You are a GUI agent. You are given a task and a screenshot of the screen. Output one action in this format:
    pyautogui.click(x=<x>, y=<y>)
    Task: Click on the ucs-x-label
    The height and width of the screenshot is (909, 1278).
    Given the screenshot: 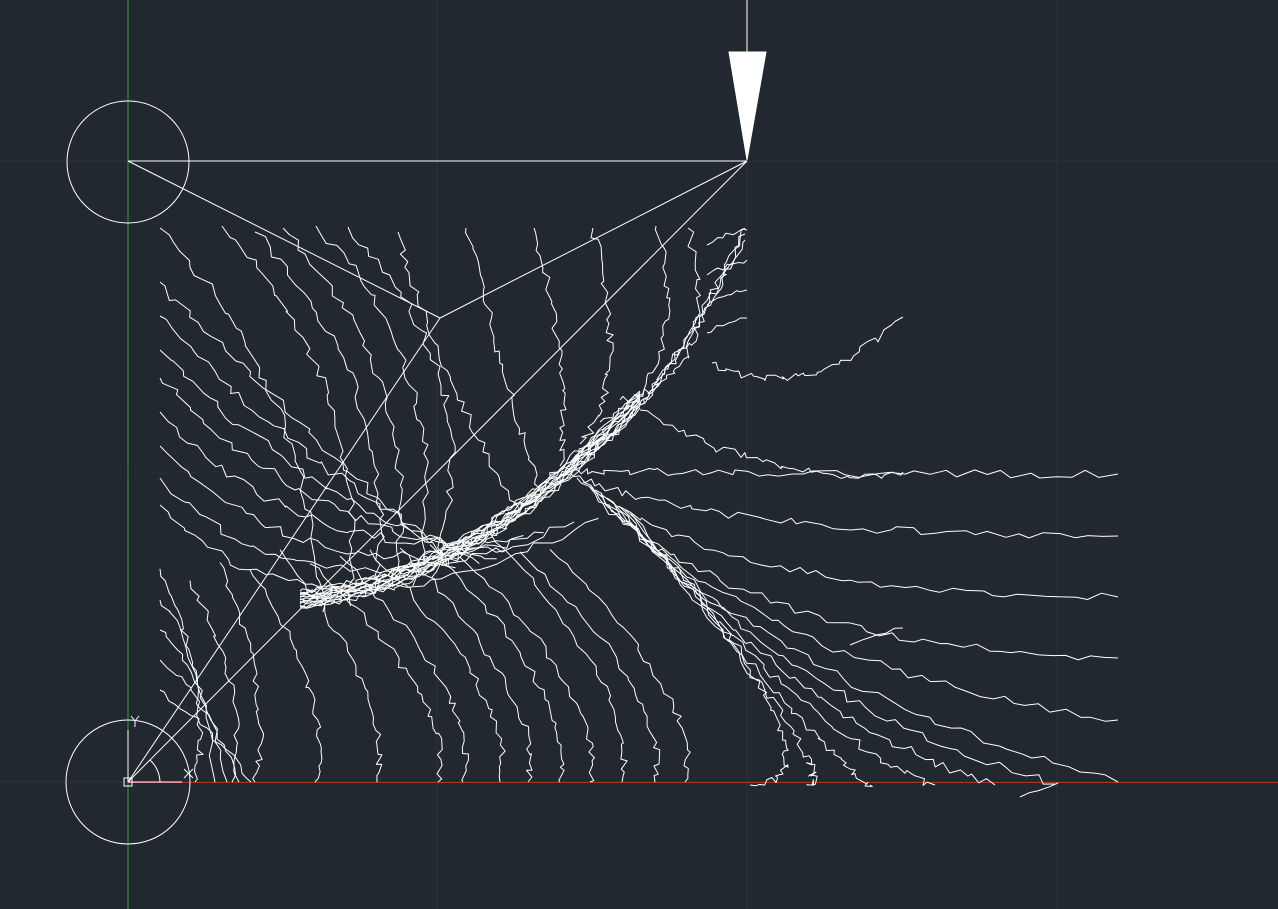 What is the action you would take?
    pyautogui.click(x=188, y=773)
    